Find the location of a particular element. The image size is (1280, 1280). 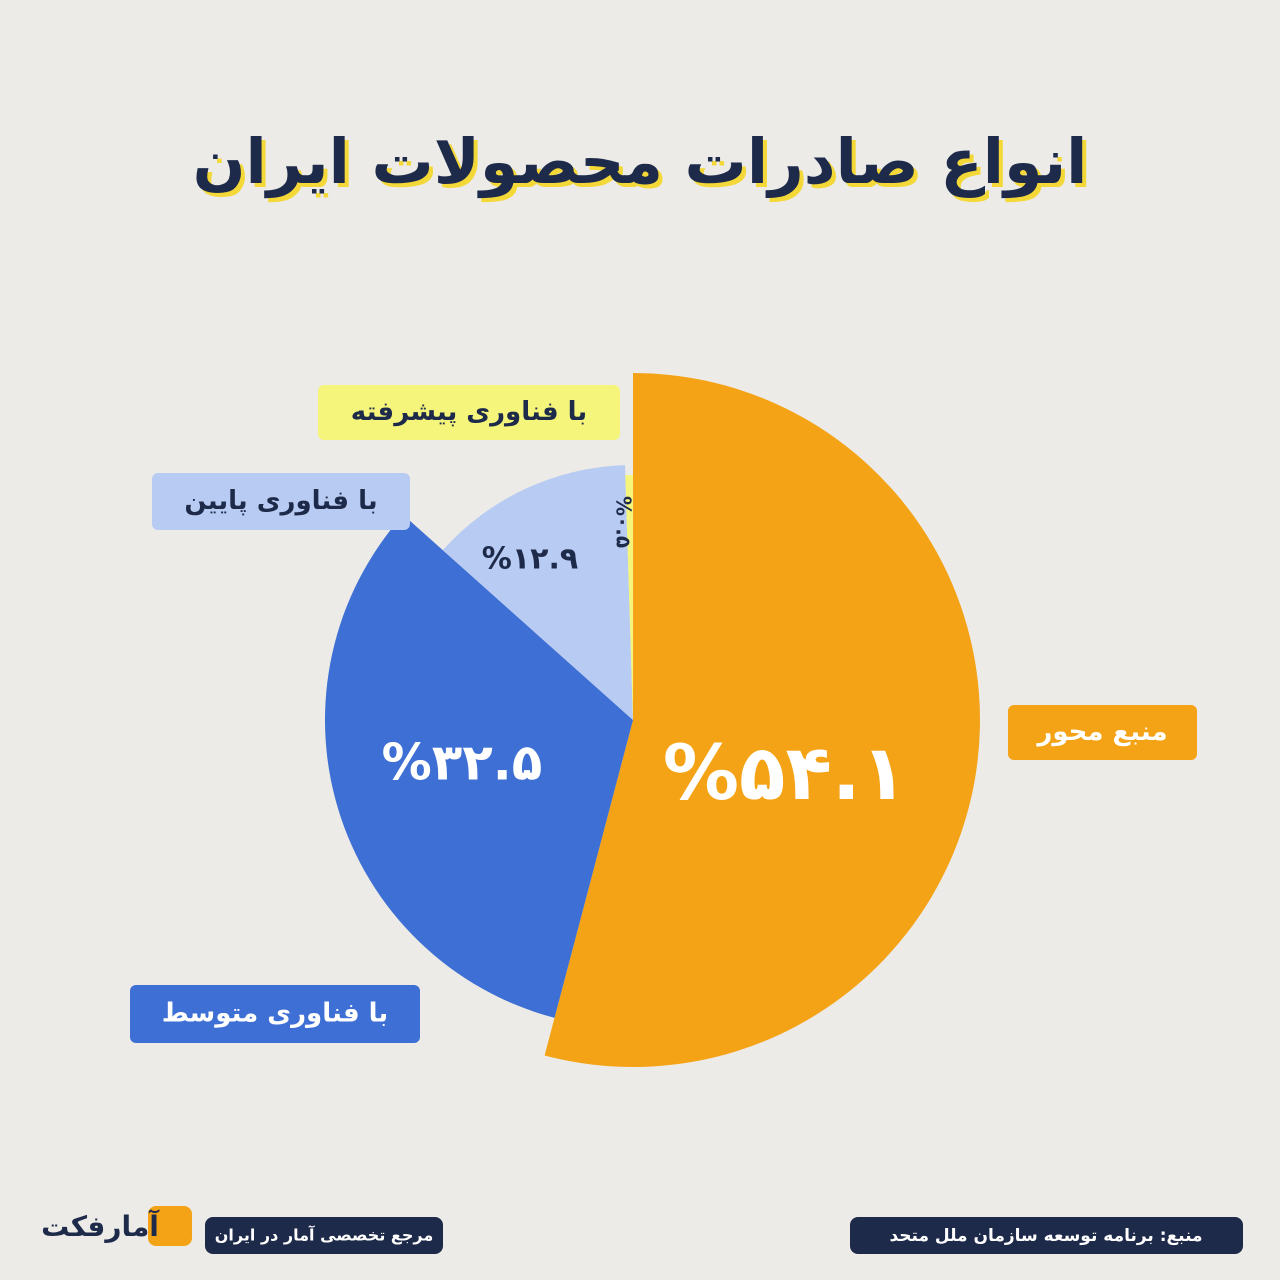

legend-label: با فناوری متوسط is located at coordinates (275, 1014).